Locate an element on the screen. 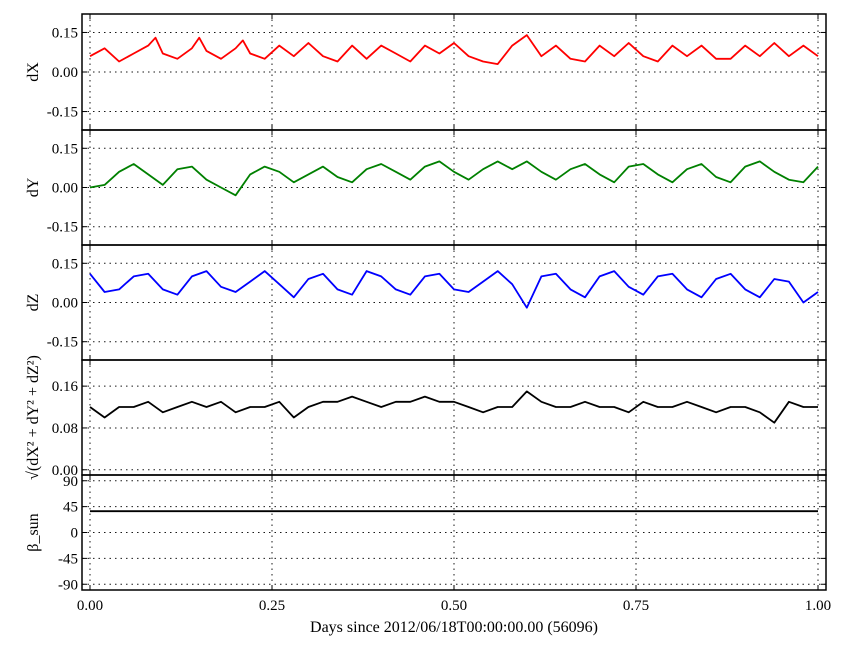 The image size is (848, 650). y-tick-label: 90 is located at coordinates (70, 482).